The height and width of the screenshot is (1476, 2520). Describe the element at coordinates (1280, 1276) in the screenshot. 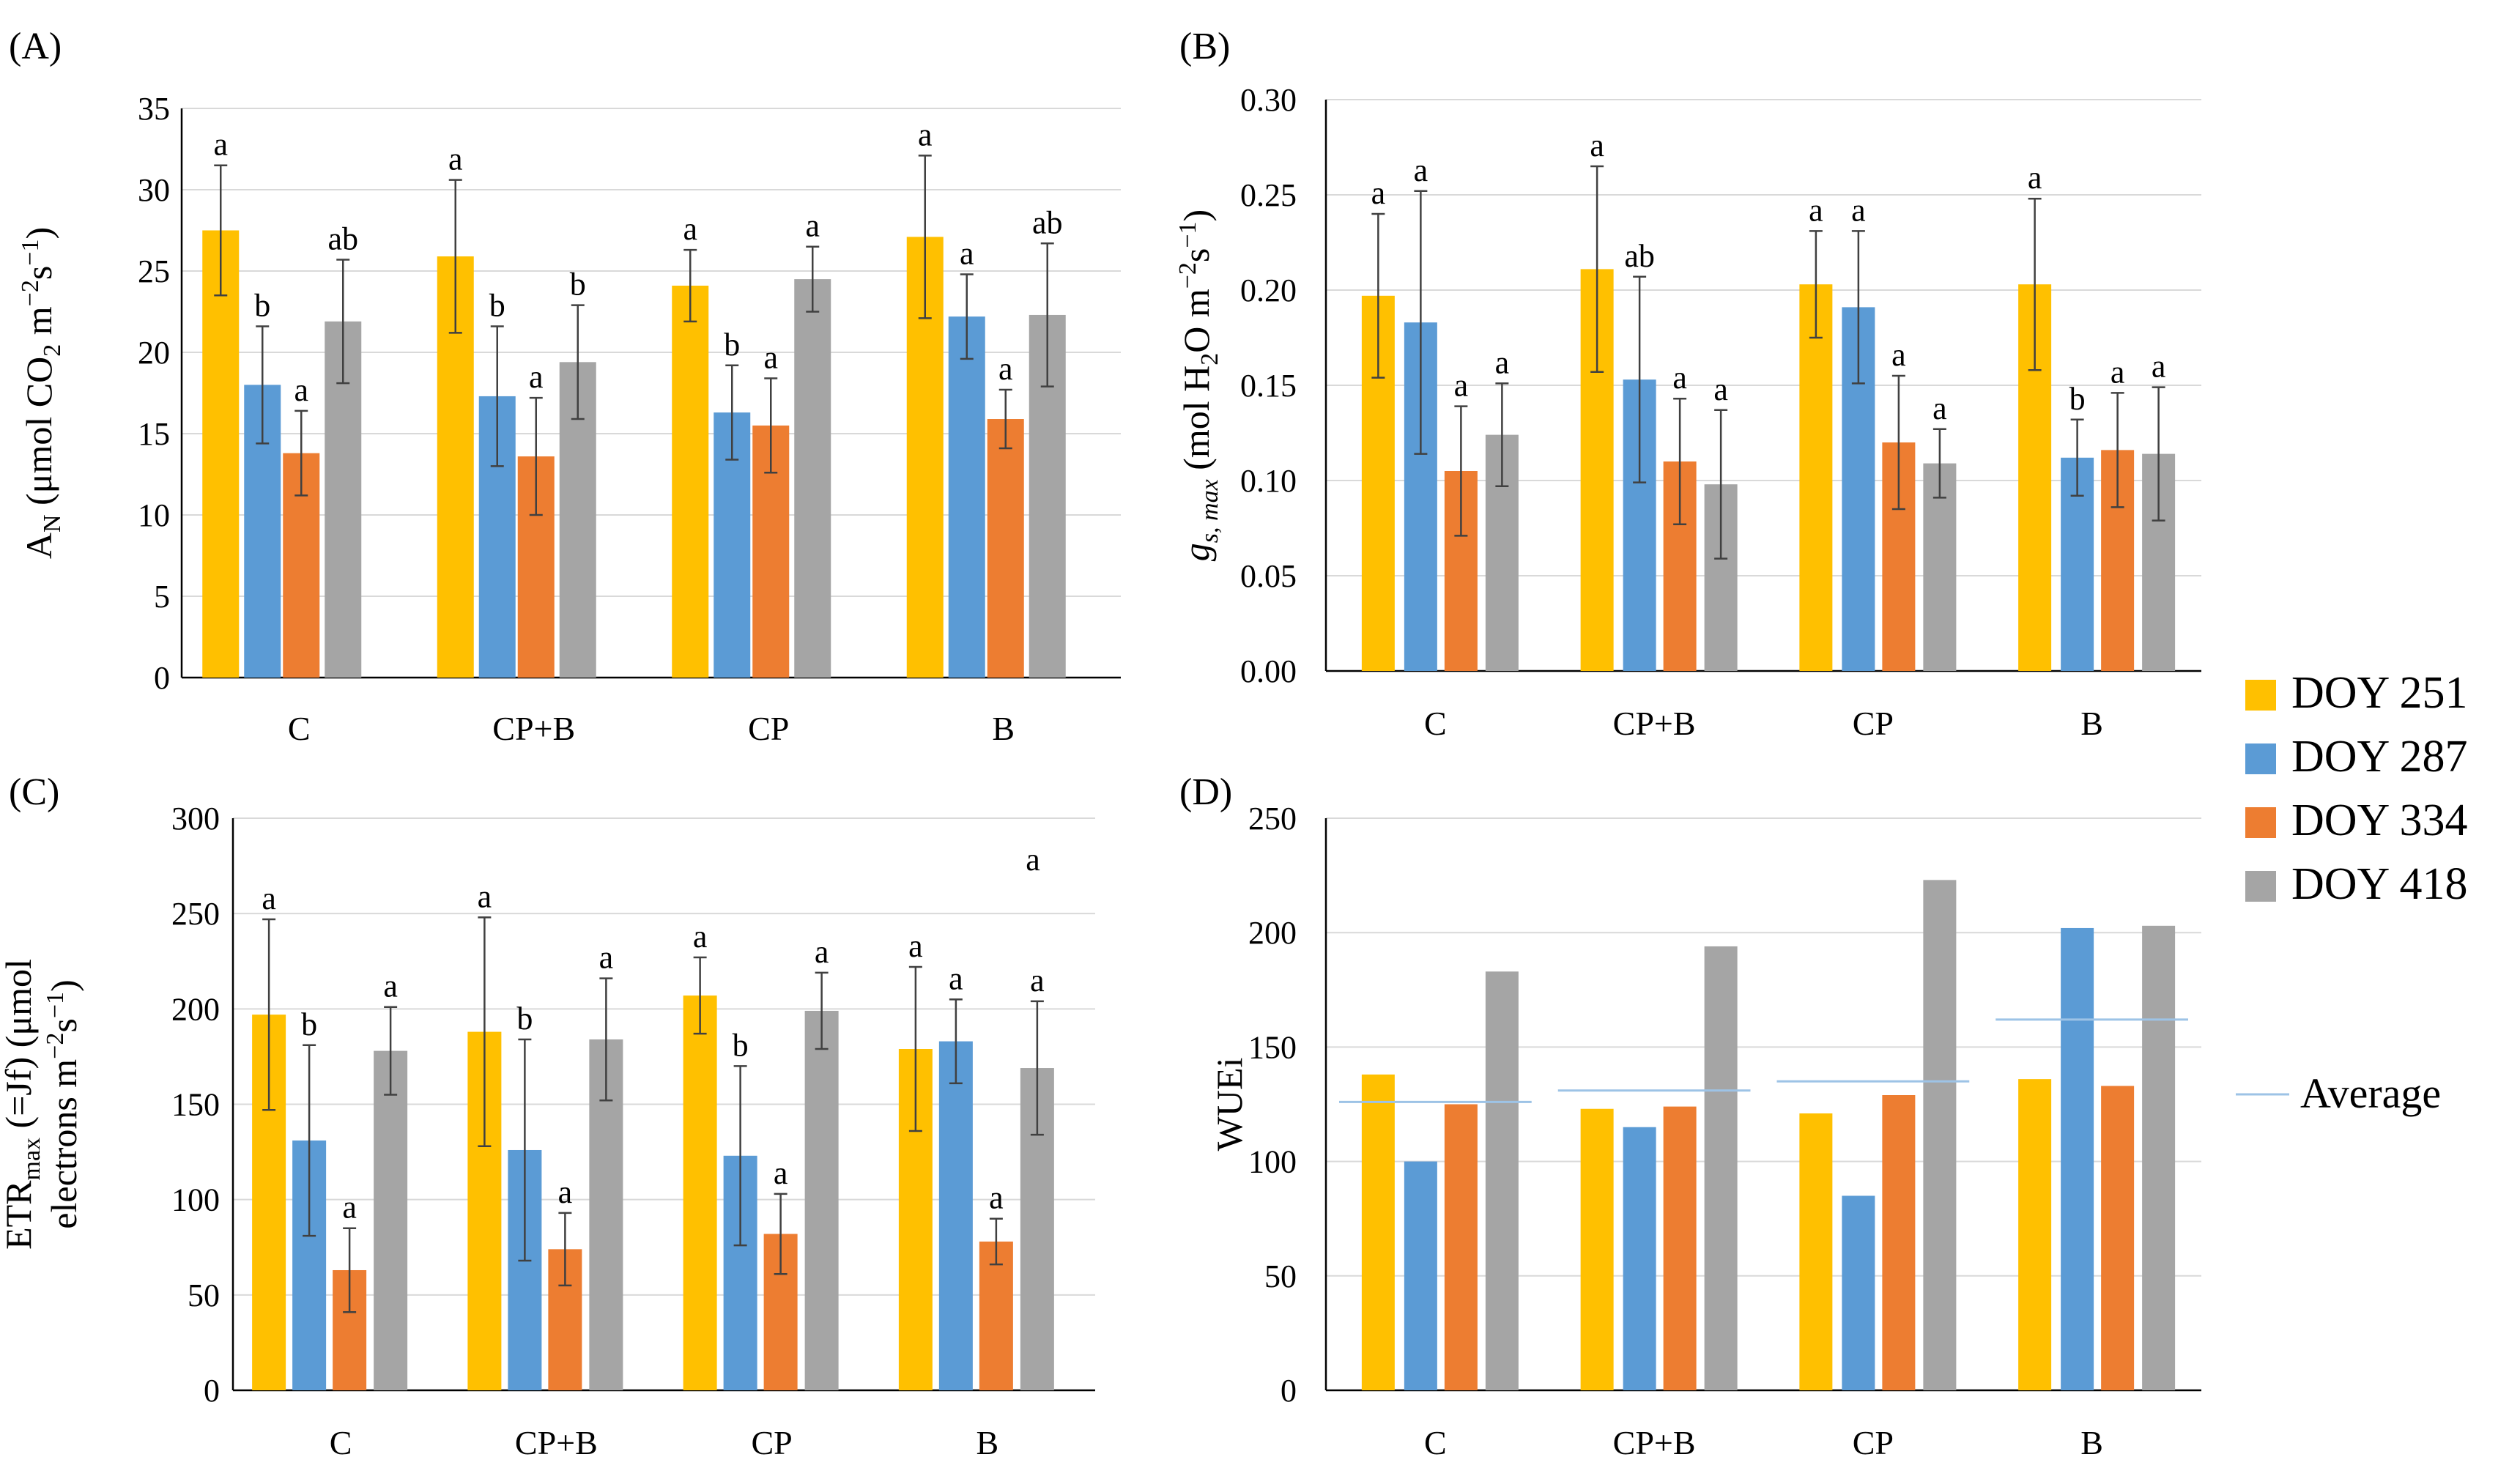

I see `y-tick-label: 50` at that location.